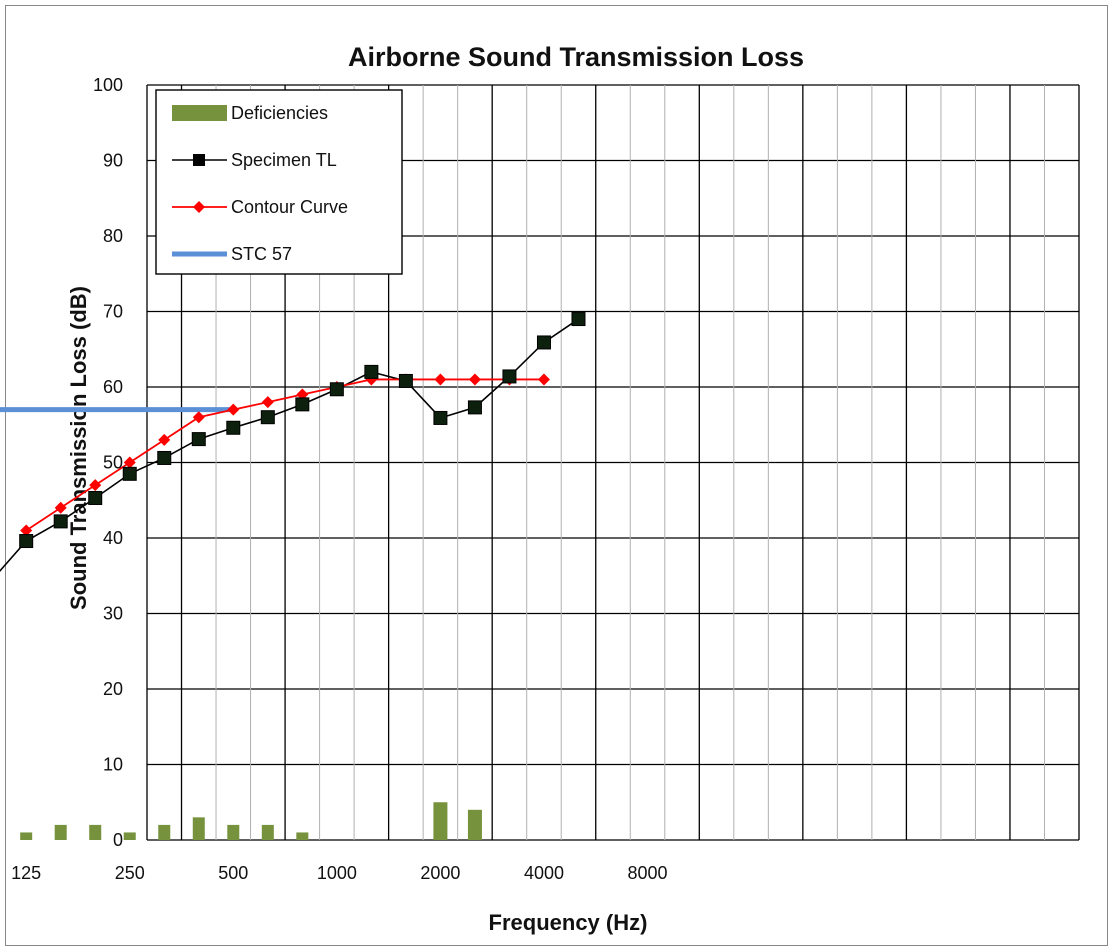 The width and height of the screenshot is (1114, 952). Describe the element at coordinates (568, 922) in the screenshot. I see `x-axis-title: Frequency (Hz)` at that location.